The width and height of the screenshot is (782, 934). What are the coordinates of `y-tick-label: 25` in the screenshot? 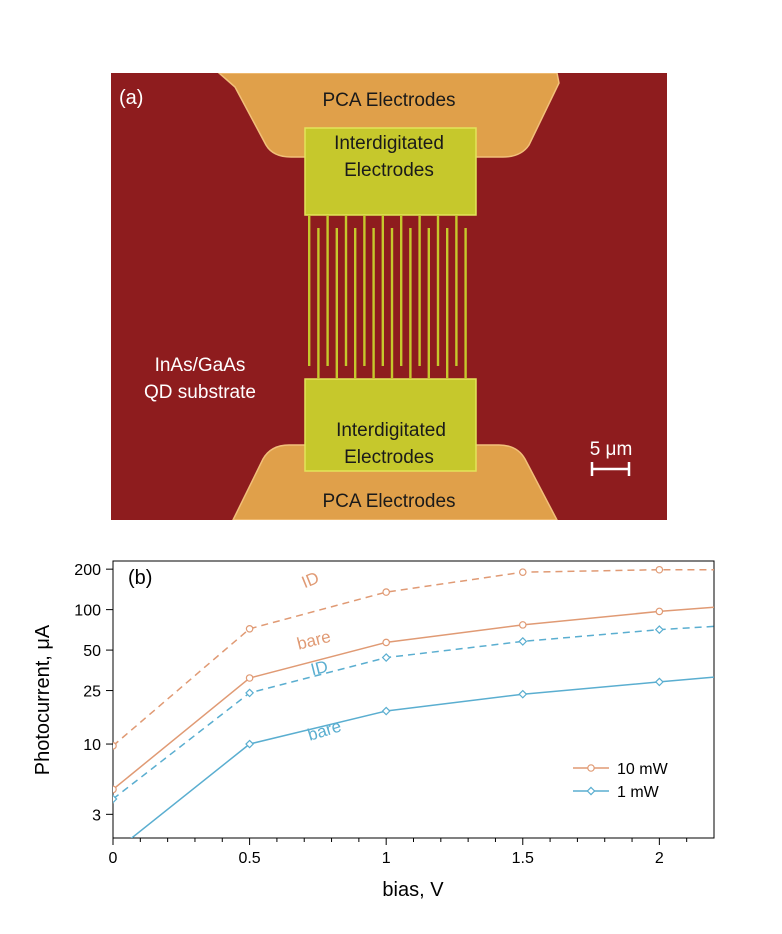 It's located at (92, 692).